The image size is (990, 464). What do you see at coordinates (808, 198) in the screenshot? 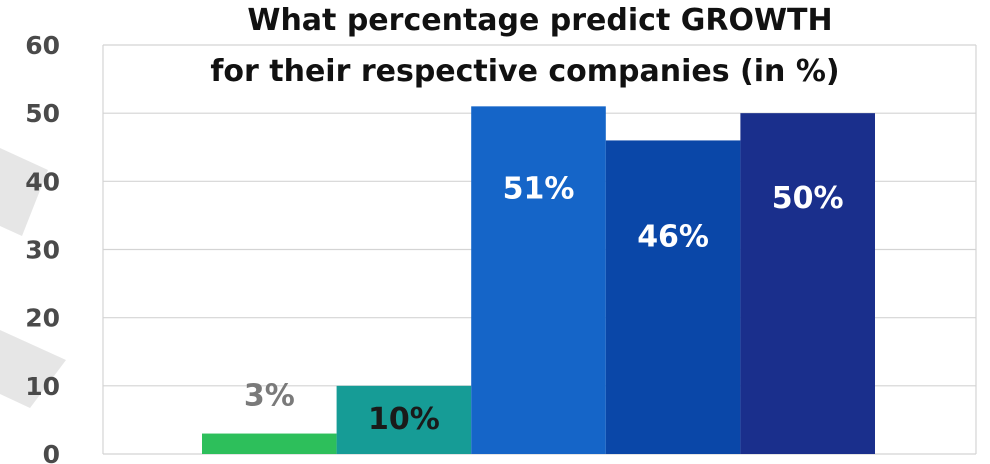
I see `data-label: 50%` at bounding box center [808, 198].